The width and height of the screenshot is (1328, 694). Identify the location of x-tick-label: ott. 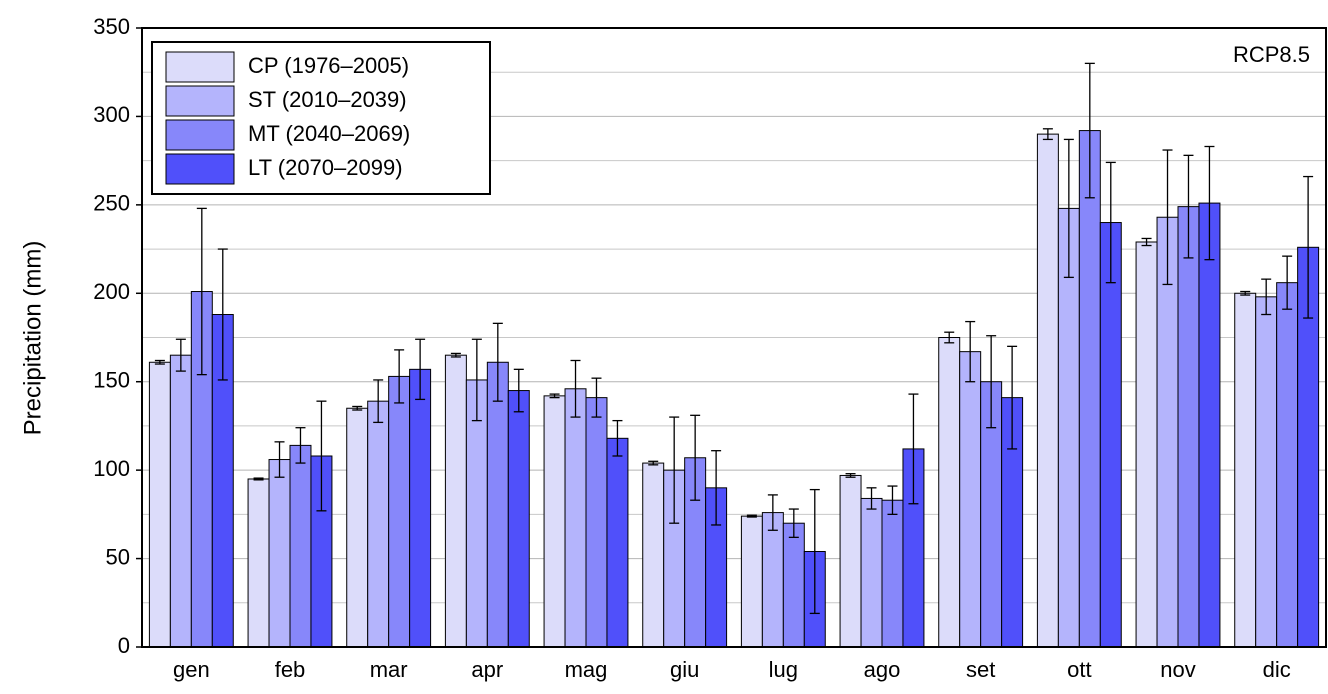
(1079, 669).